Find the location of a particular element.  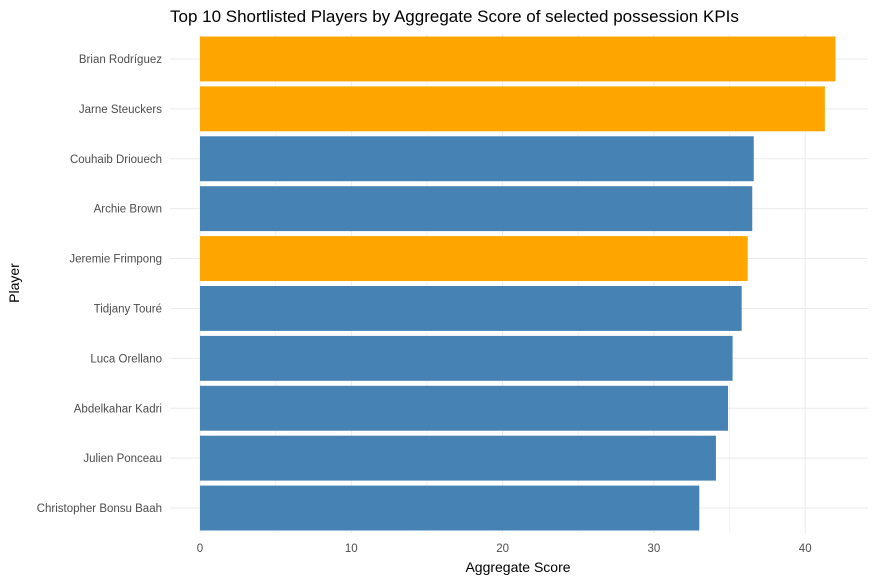

y-tick-label: Brian Rodríguez is located at coordinates (120, 60).